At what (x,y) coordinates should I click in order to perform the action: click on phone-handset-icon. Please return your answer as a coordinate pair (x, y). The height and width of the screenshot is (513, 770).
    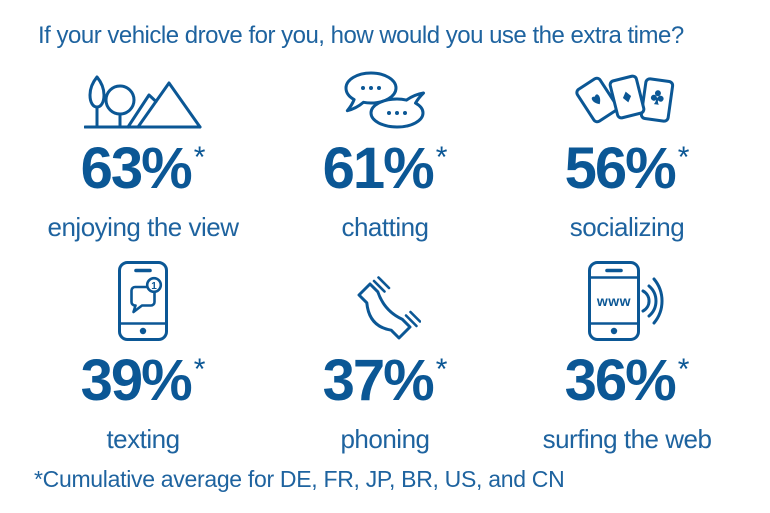
    Looking at the image, I should click on (385, 299).